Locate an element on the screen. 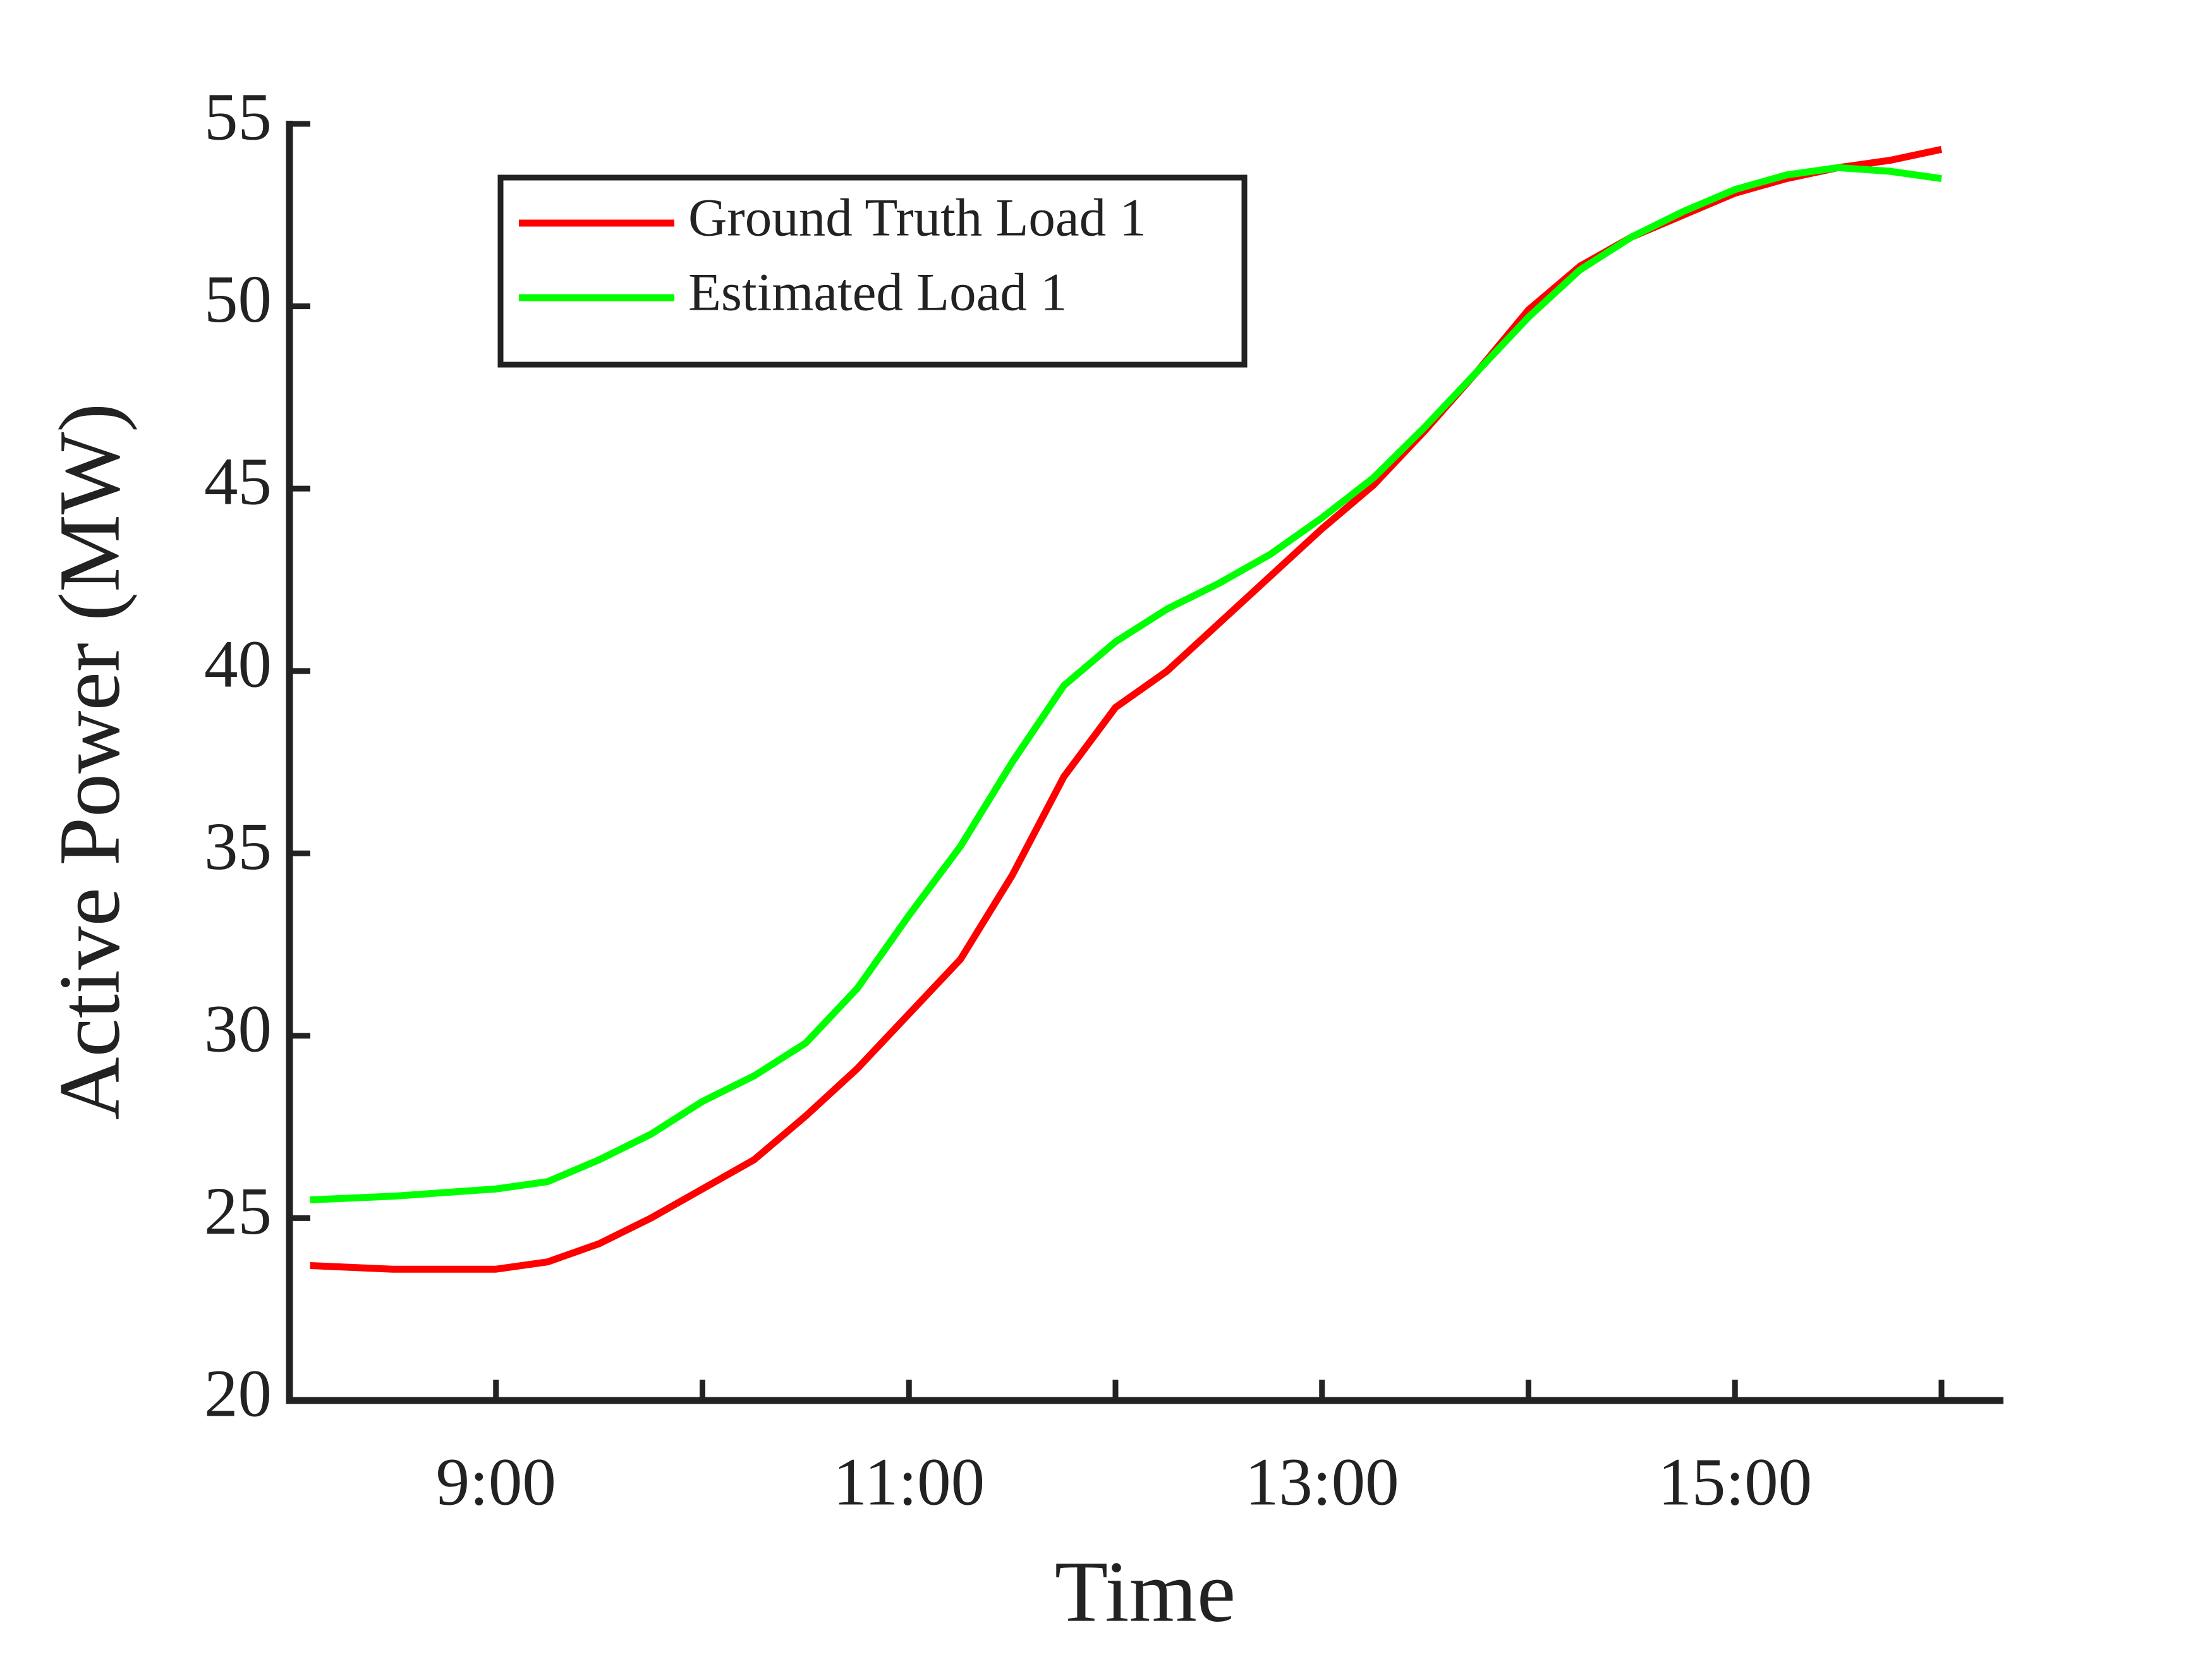 The width and height of the screenshot is (2212, 1659). legend-box is located at coordinates (872, 271).